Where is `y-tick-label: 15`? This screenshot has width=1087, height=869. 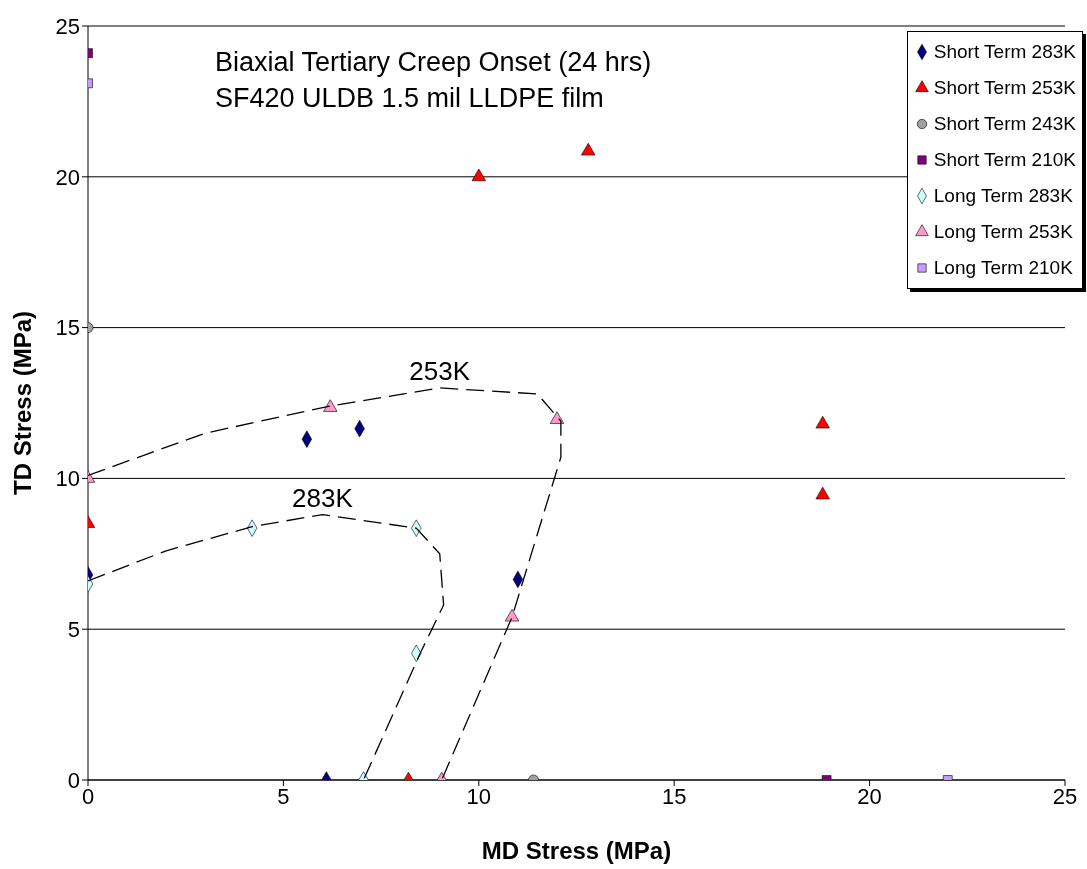 y-tick-label: 15 is located at coordinates (67, 328).